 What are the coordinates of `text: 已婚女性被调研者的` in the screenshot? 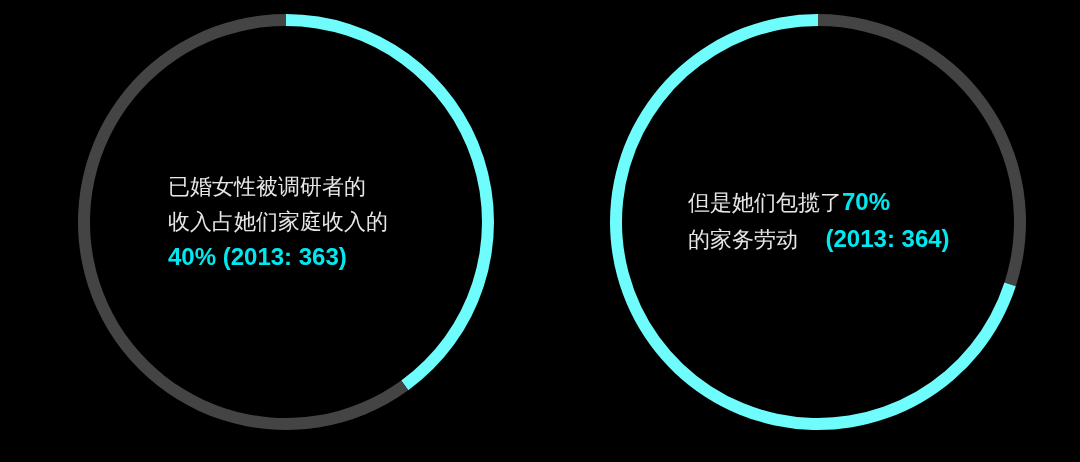 It's located at (267, 186).